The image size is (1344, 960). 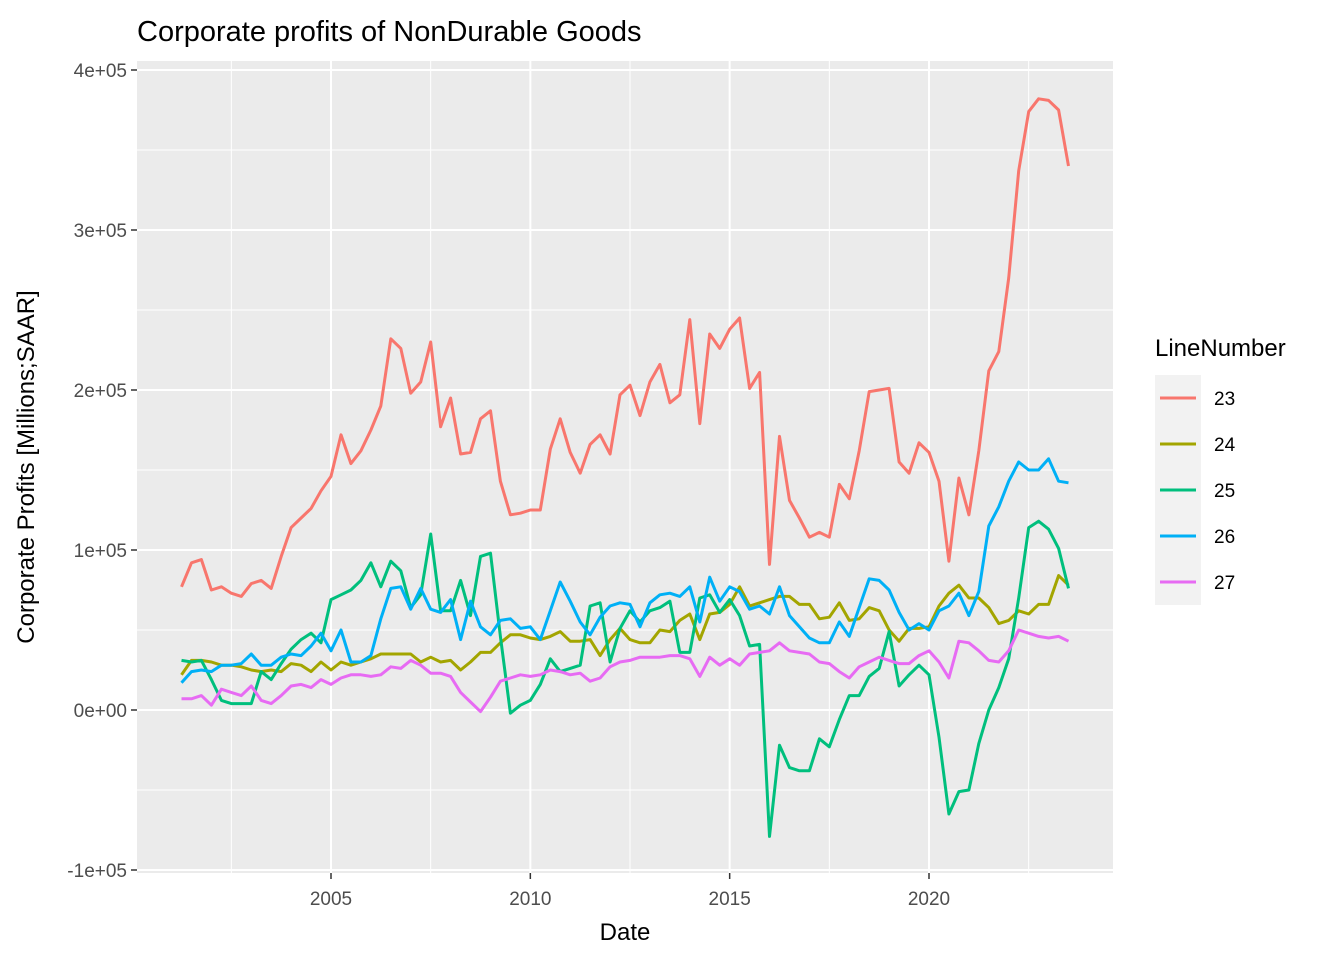 What do you see at coordinates (929, 899) in the screenshot?
I see `x-tick-label: 2020` at bounding box center [929, 899].